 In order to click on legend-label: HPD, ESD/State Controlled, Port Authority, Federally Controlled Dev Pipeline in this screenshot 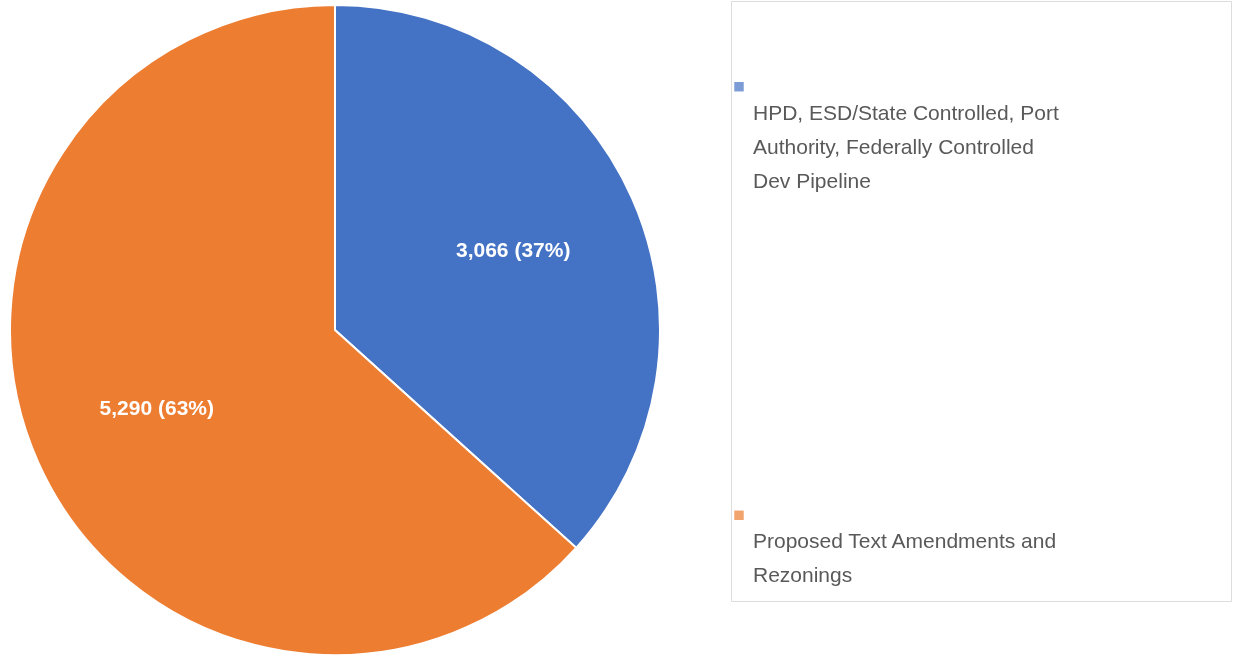, I will do `click(906, 146)`.